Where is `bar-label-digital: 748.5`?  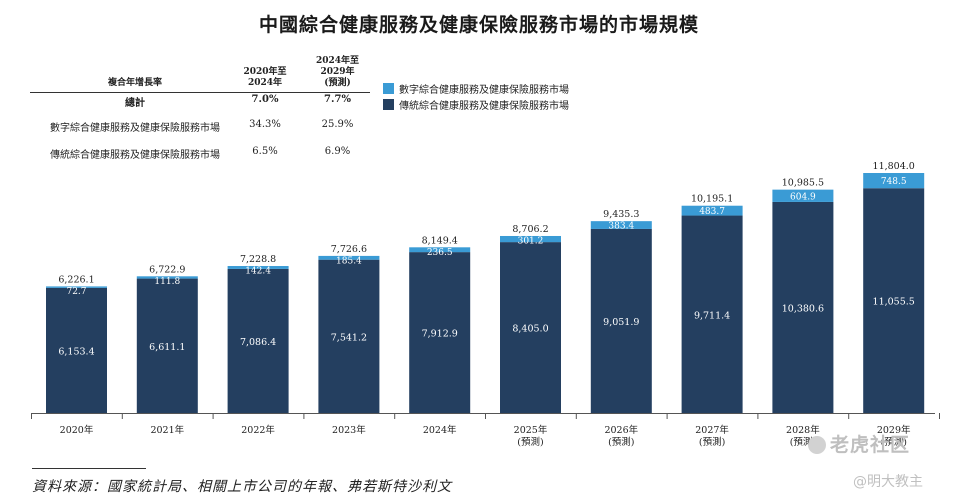
bar-label-digital: 748.5 is located at coordinates (894, 182).